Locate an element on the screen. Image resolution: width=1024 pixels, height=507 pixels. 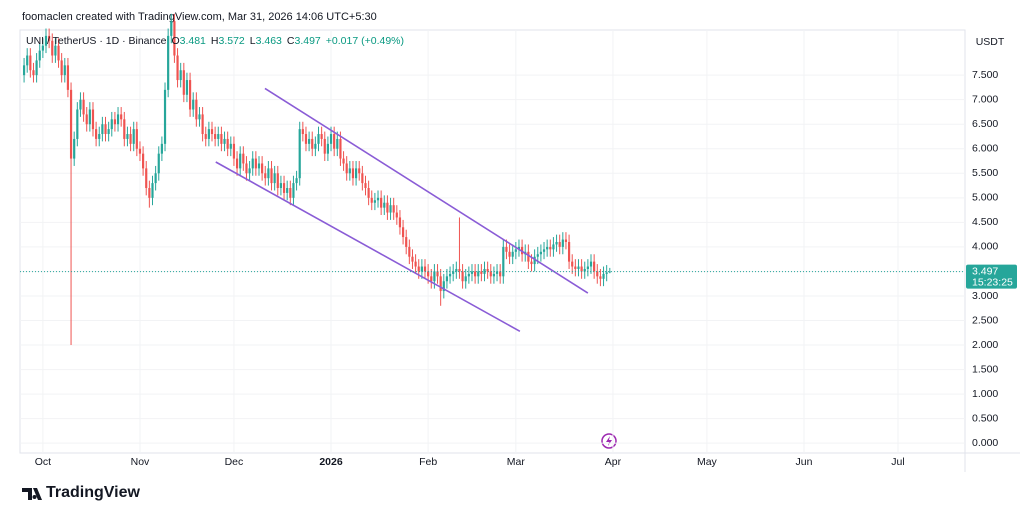
legend-value: 3.481 is located at coordinates (192, 41).